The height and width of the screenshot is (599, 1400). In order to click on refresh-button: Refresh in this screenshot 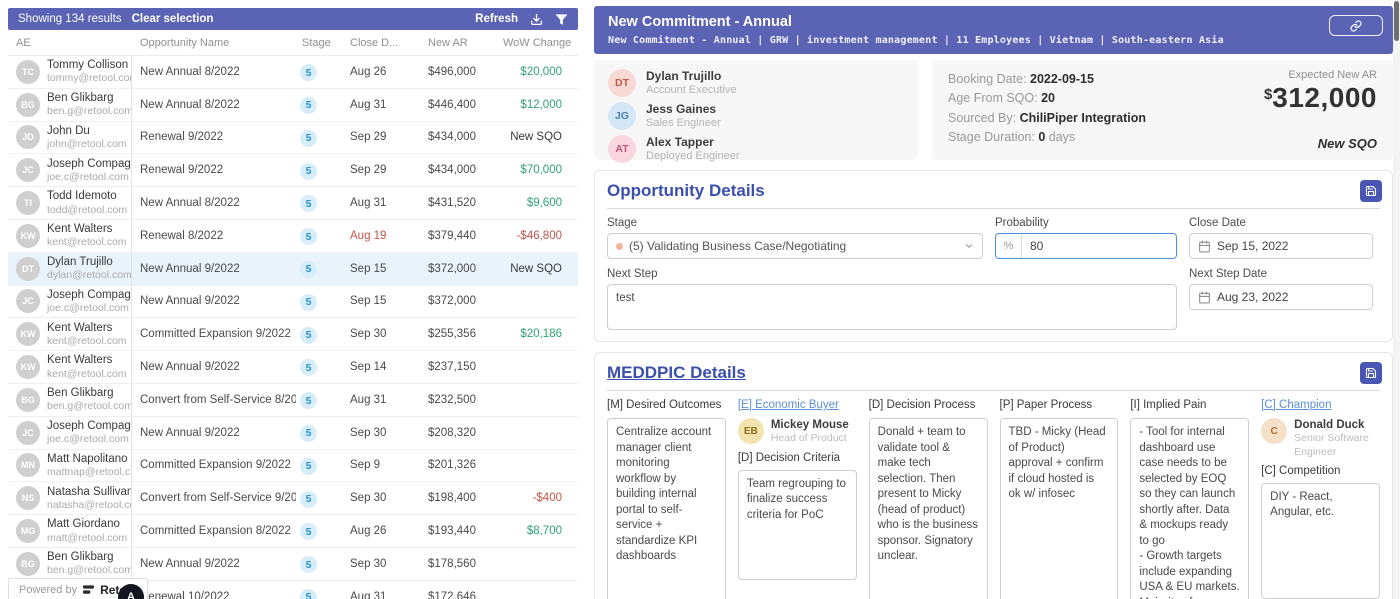, I will do `click(496, 19)`.